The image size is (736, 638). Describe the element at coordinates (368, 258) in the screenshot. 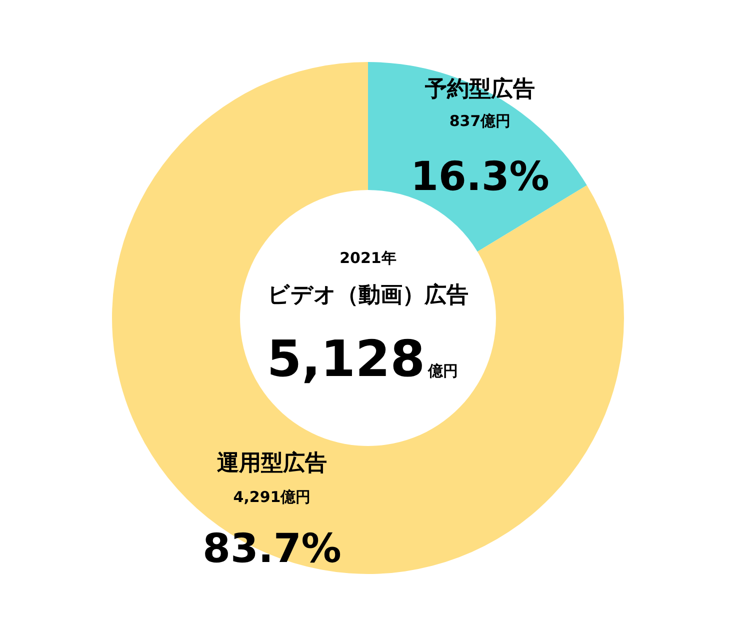

I see `subtitle: 2021年` at that location.